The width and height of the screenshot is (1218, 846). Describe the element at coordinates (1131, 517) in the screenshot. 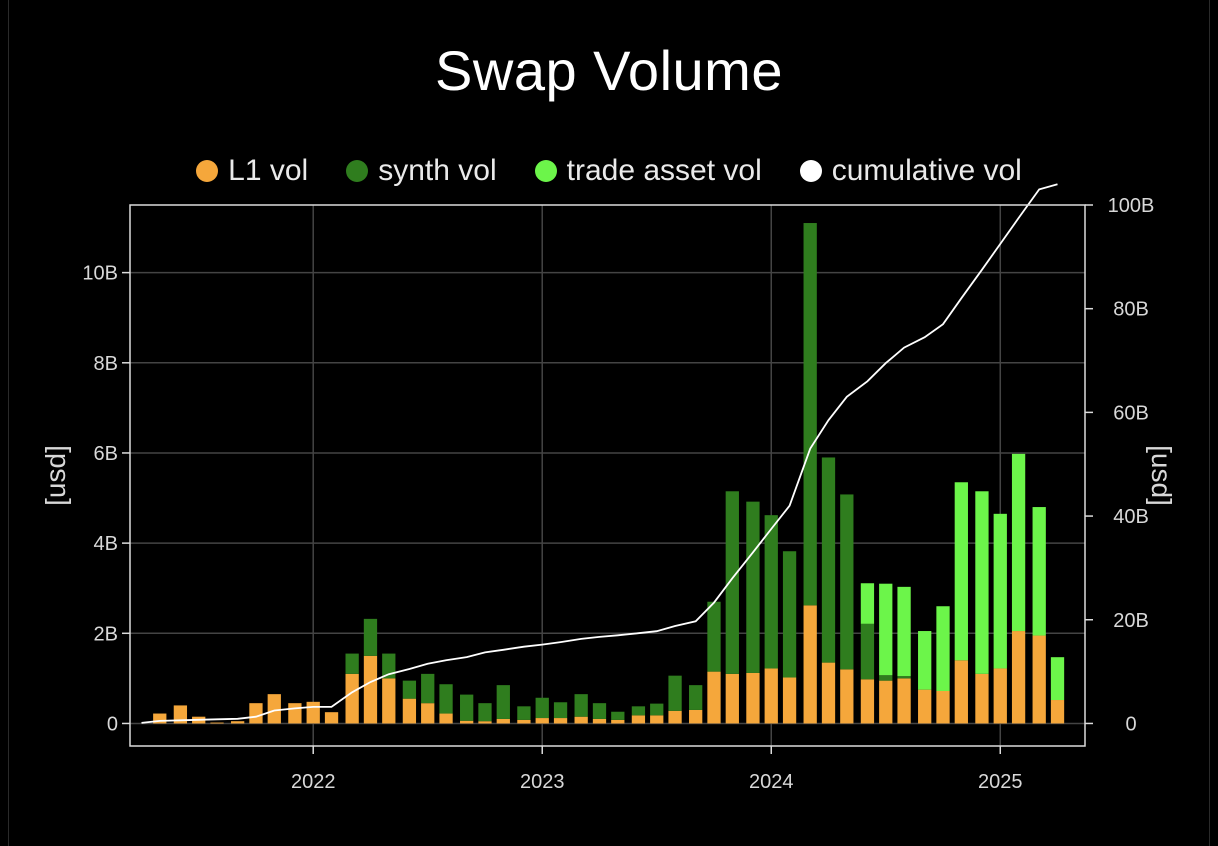

I see `y-right-tick-label: 40B` at that location.